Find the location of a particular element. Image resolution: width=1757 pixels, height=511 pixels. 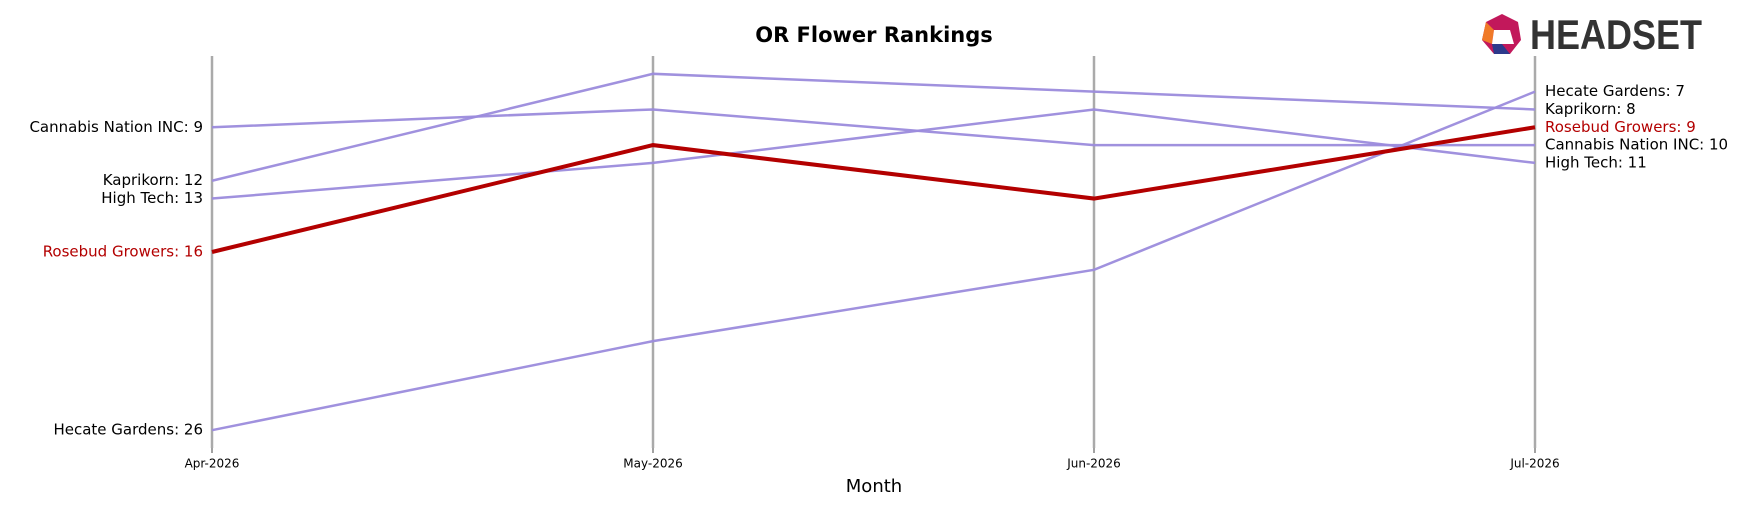

x-tick-label: May-2026 is located at coordinates (652, 464).